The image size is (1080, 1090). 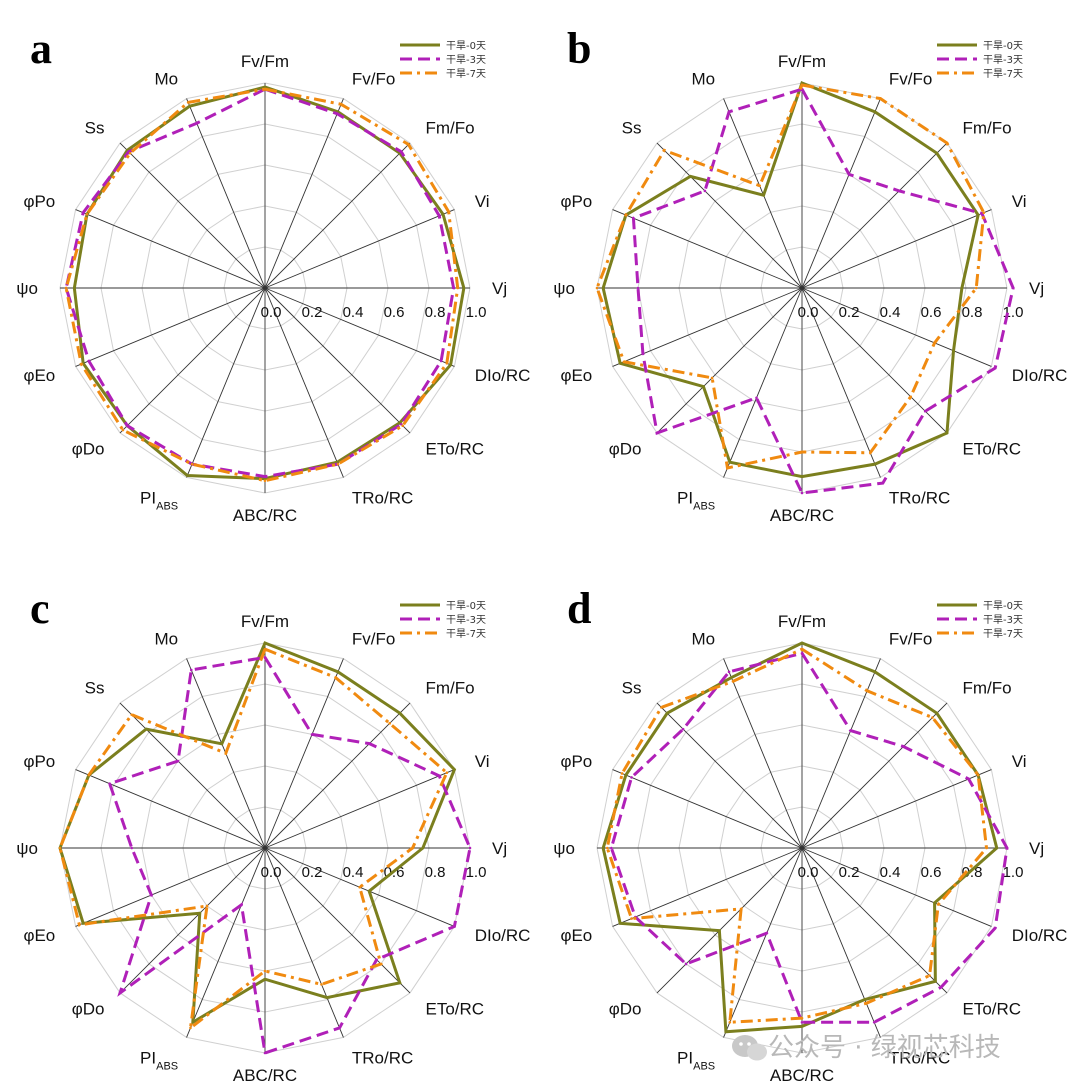 I want to click on axis-label: Mo, so click(x=167, y=78).